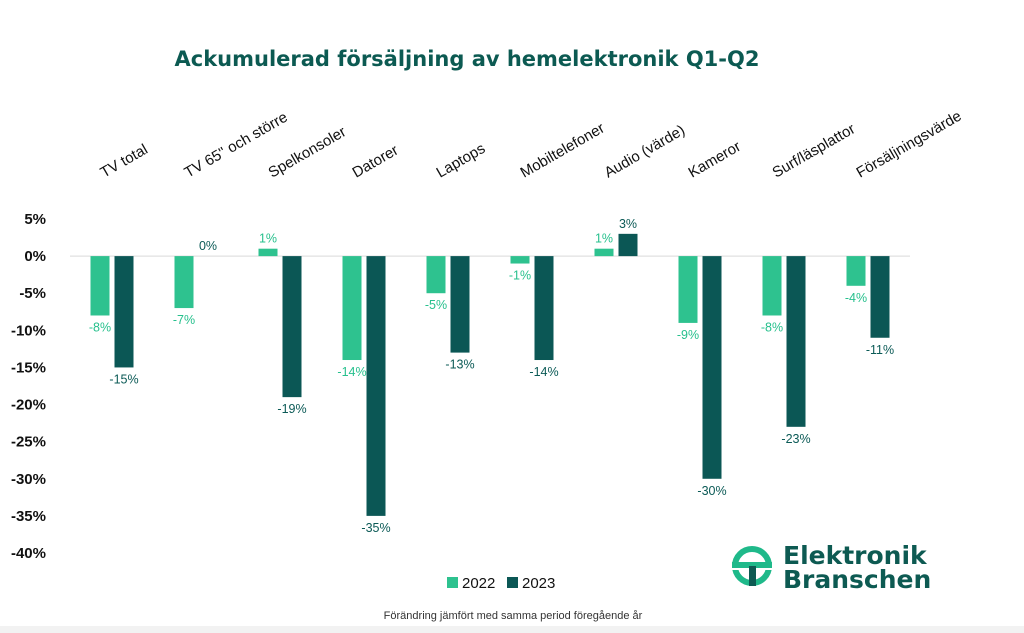 The height and width of the screenshot is (633, 1024). Describe the element at coordinates (28, 553) in the screenshot. I see `y-tick-label: -40%` at that location.